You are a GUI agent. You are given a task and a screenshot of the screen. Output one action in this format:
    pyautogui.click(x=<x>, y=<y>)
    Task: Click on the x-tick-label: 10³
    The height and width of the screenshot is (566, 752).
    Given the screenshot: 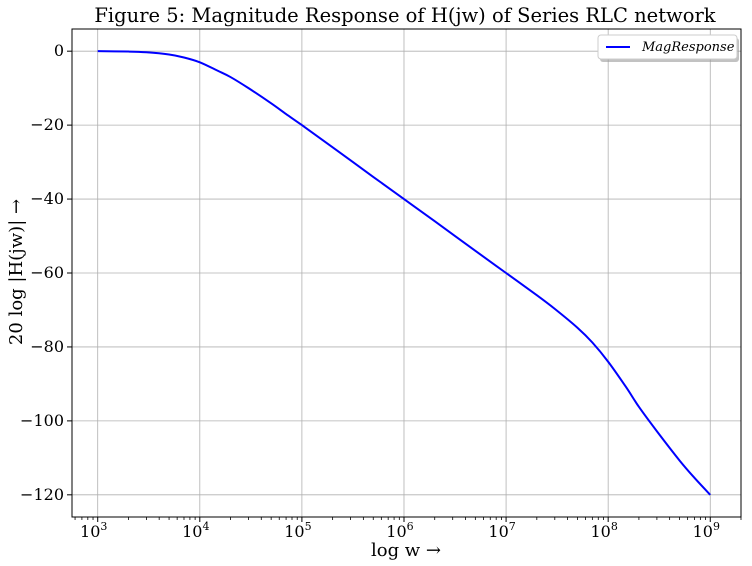 What is the action you would take?
    pyautogui.click(x=93, y=530)
    